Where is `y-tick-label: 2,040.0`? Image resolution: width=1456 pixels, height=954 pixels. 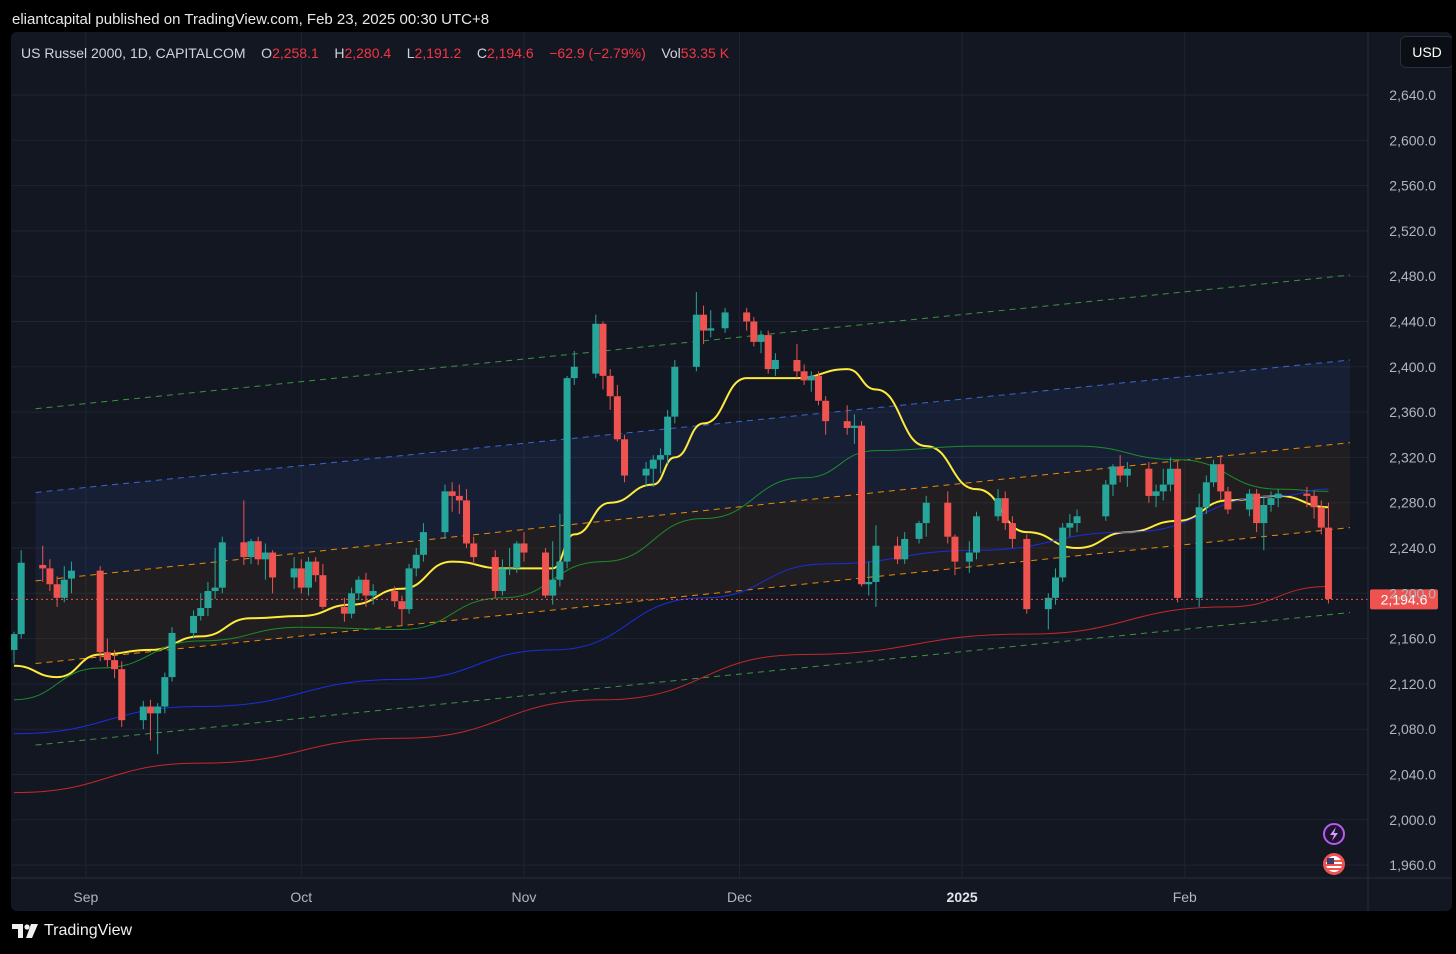
y-tick-label: 2,040.0 is located at coordinates (1412, 775).